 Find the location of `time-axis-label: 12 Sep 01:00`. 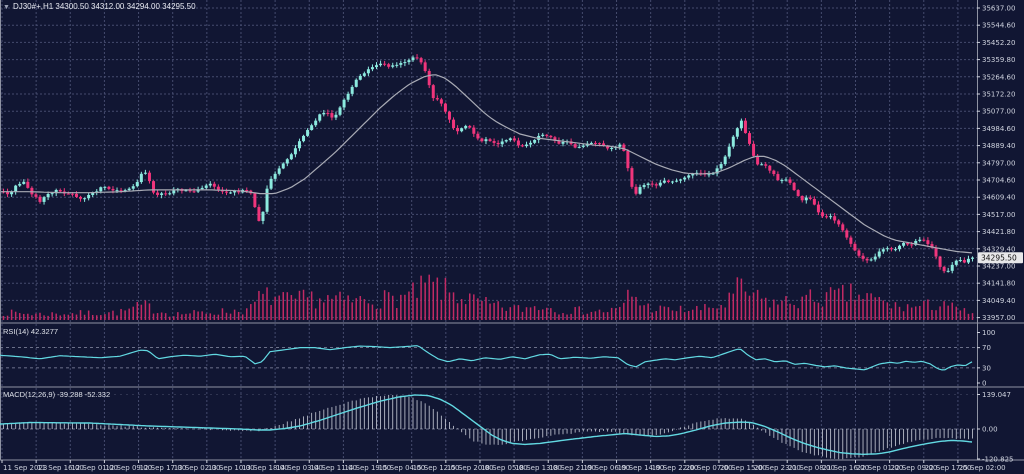

time-axis-label: 12 Sep 01:00 is located at coordinates (94, 468).